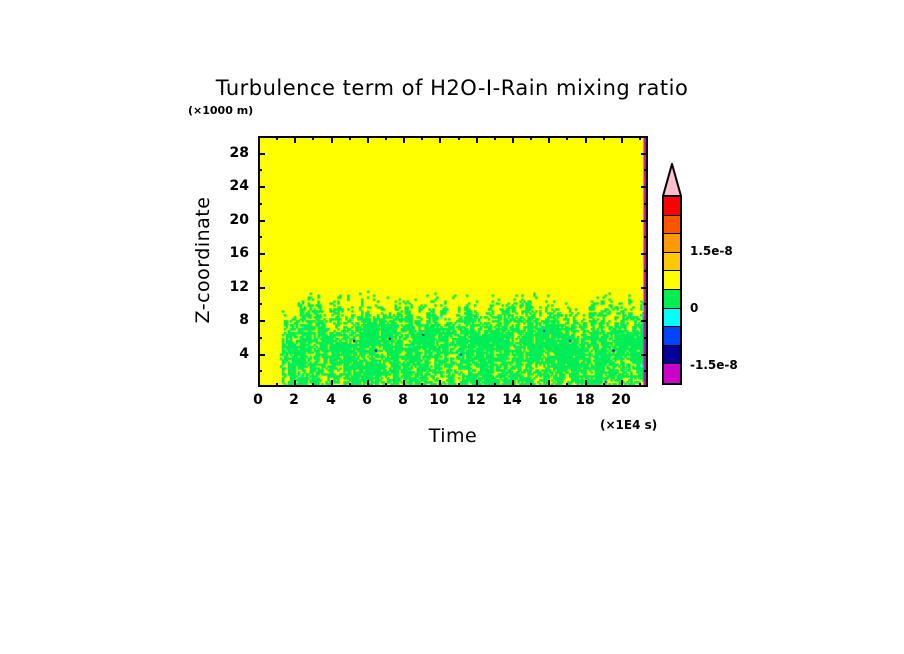 The width and height of the screenshot is (904, 654). Describe the element at coordinates (294, 400) in the screenshot. I see `x-tick-label: 2` at that location.